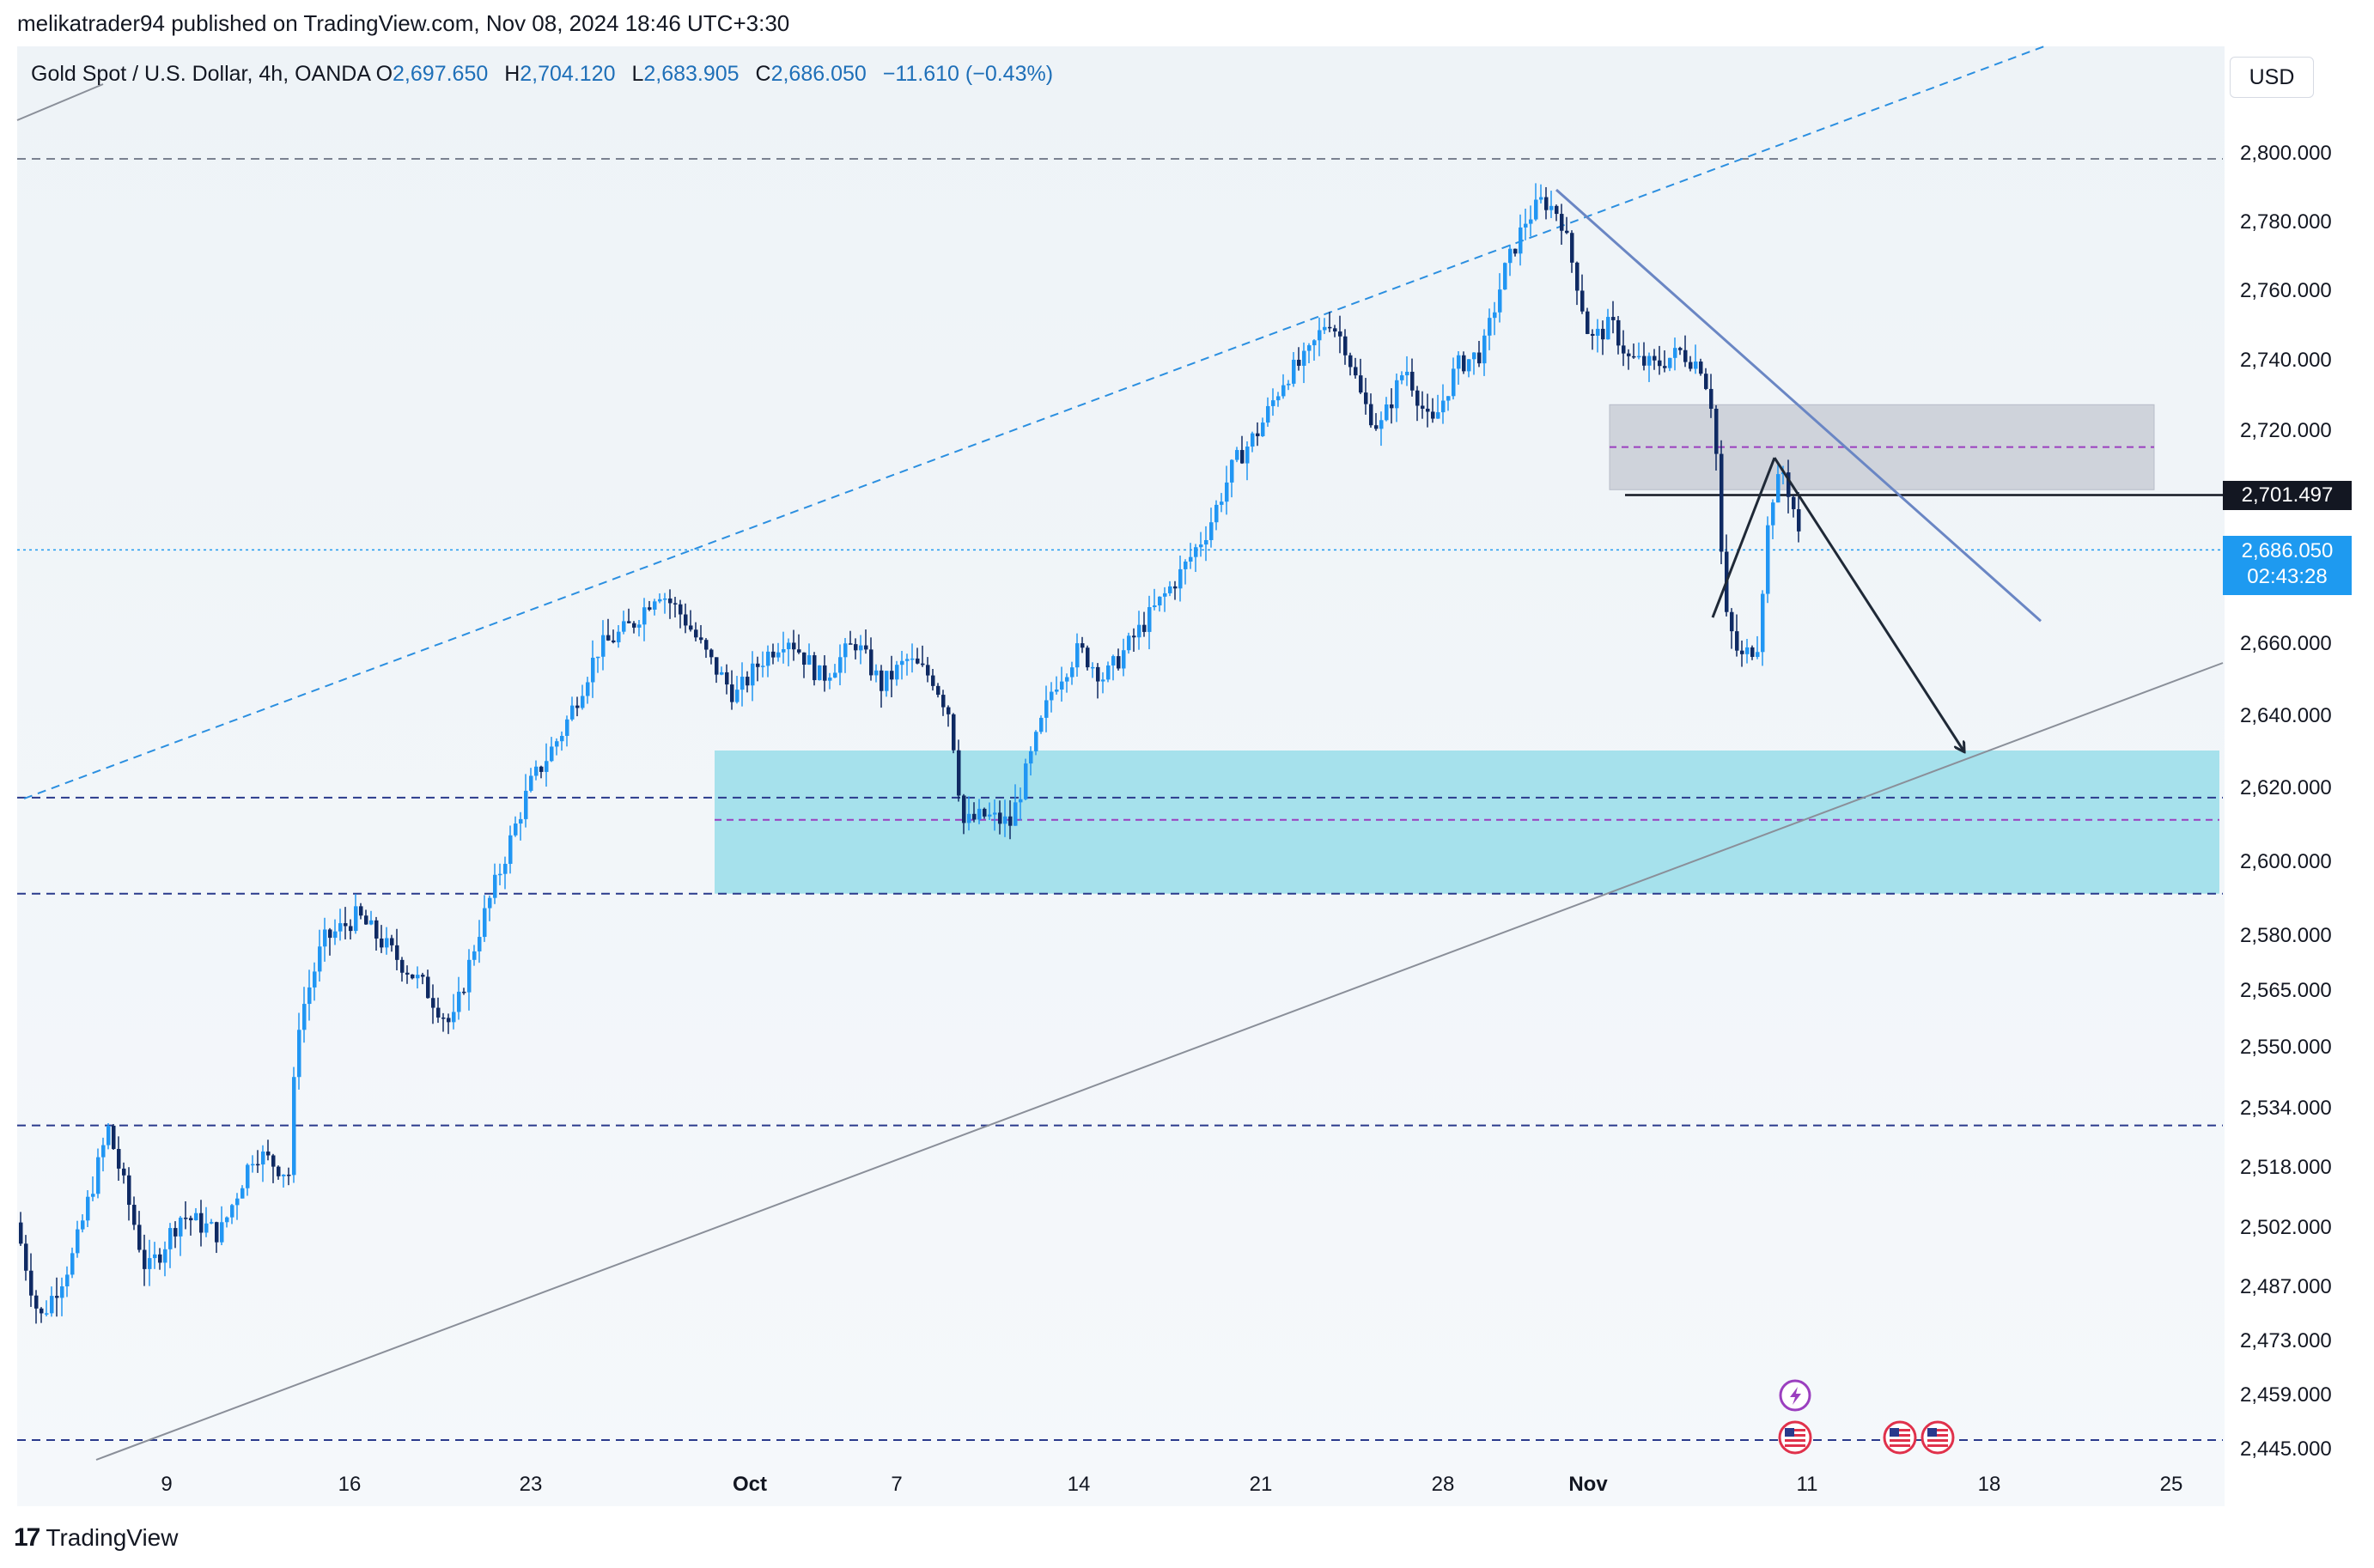  What do you see at coordinates (200, 74) in the screenshot?
I see `symbol-title: Gold Spot / U.S. Dollar, 4h, OANDA` at bounding box center [200, 74].